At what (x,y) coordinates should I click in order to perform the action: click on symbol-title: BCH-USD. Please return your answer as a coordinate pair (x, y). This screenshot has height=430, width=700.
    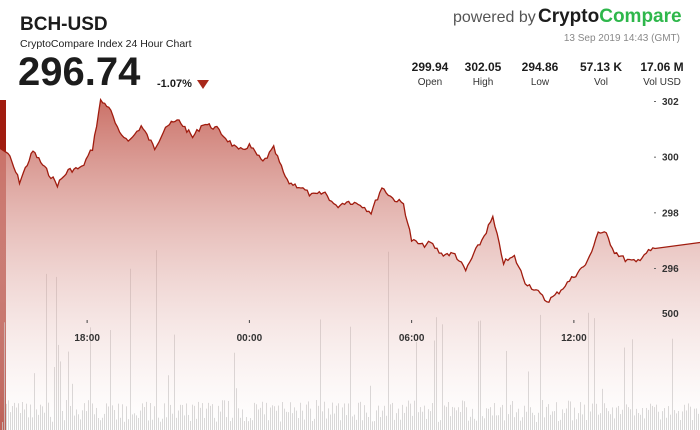
    Looking at the image, I should click on (64, 24).